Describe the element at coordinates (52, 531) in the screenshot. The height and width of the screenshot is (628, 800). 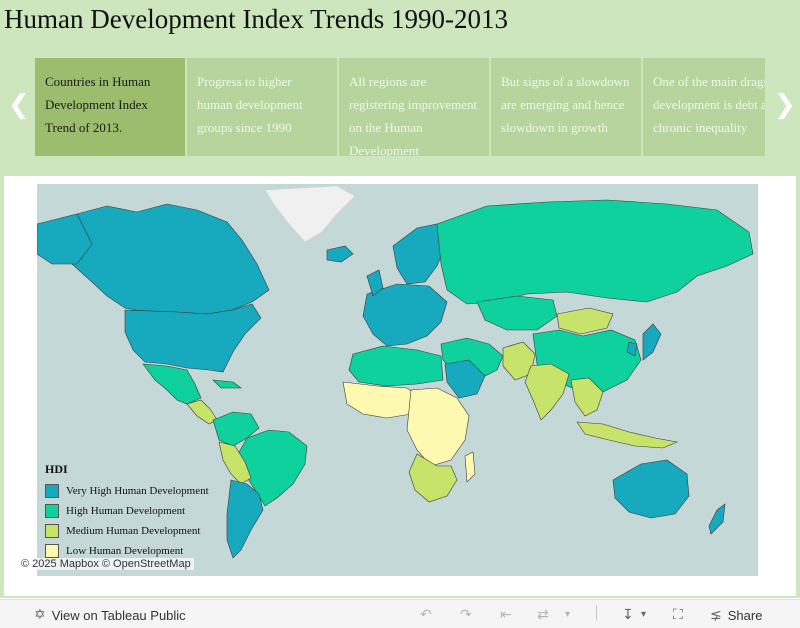
I see `legend-swatch-medium` at that location.